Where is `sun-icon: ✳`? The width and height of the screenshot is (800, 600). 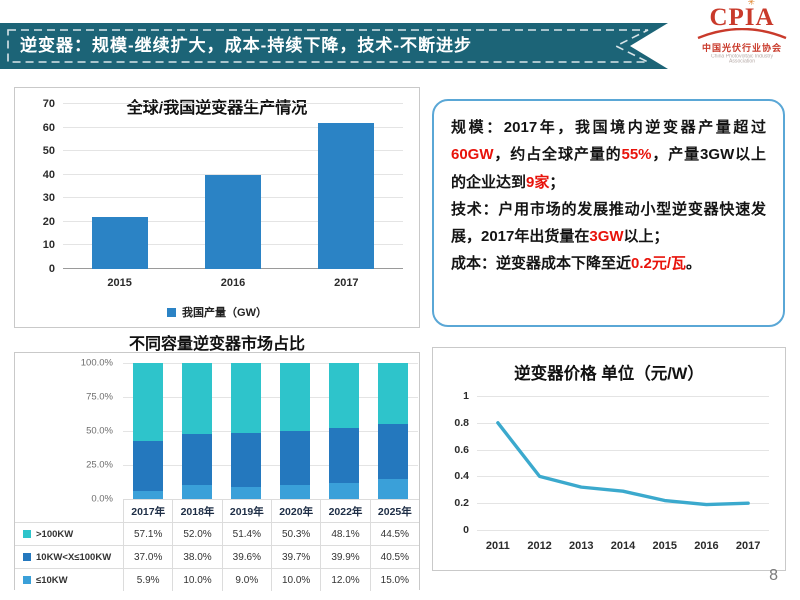 sun-icon: ✳ is located at coordinates (751, 3).